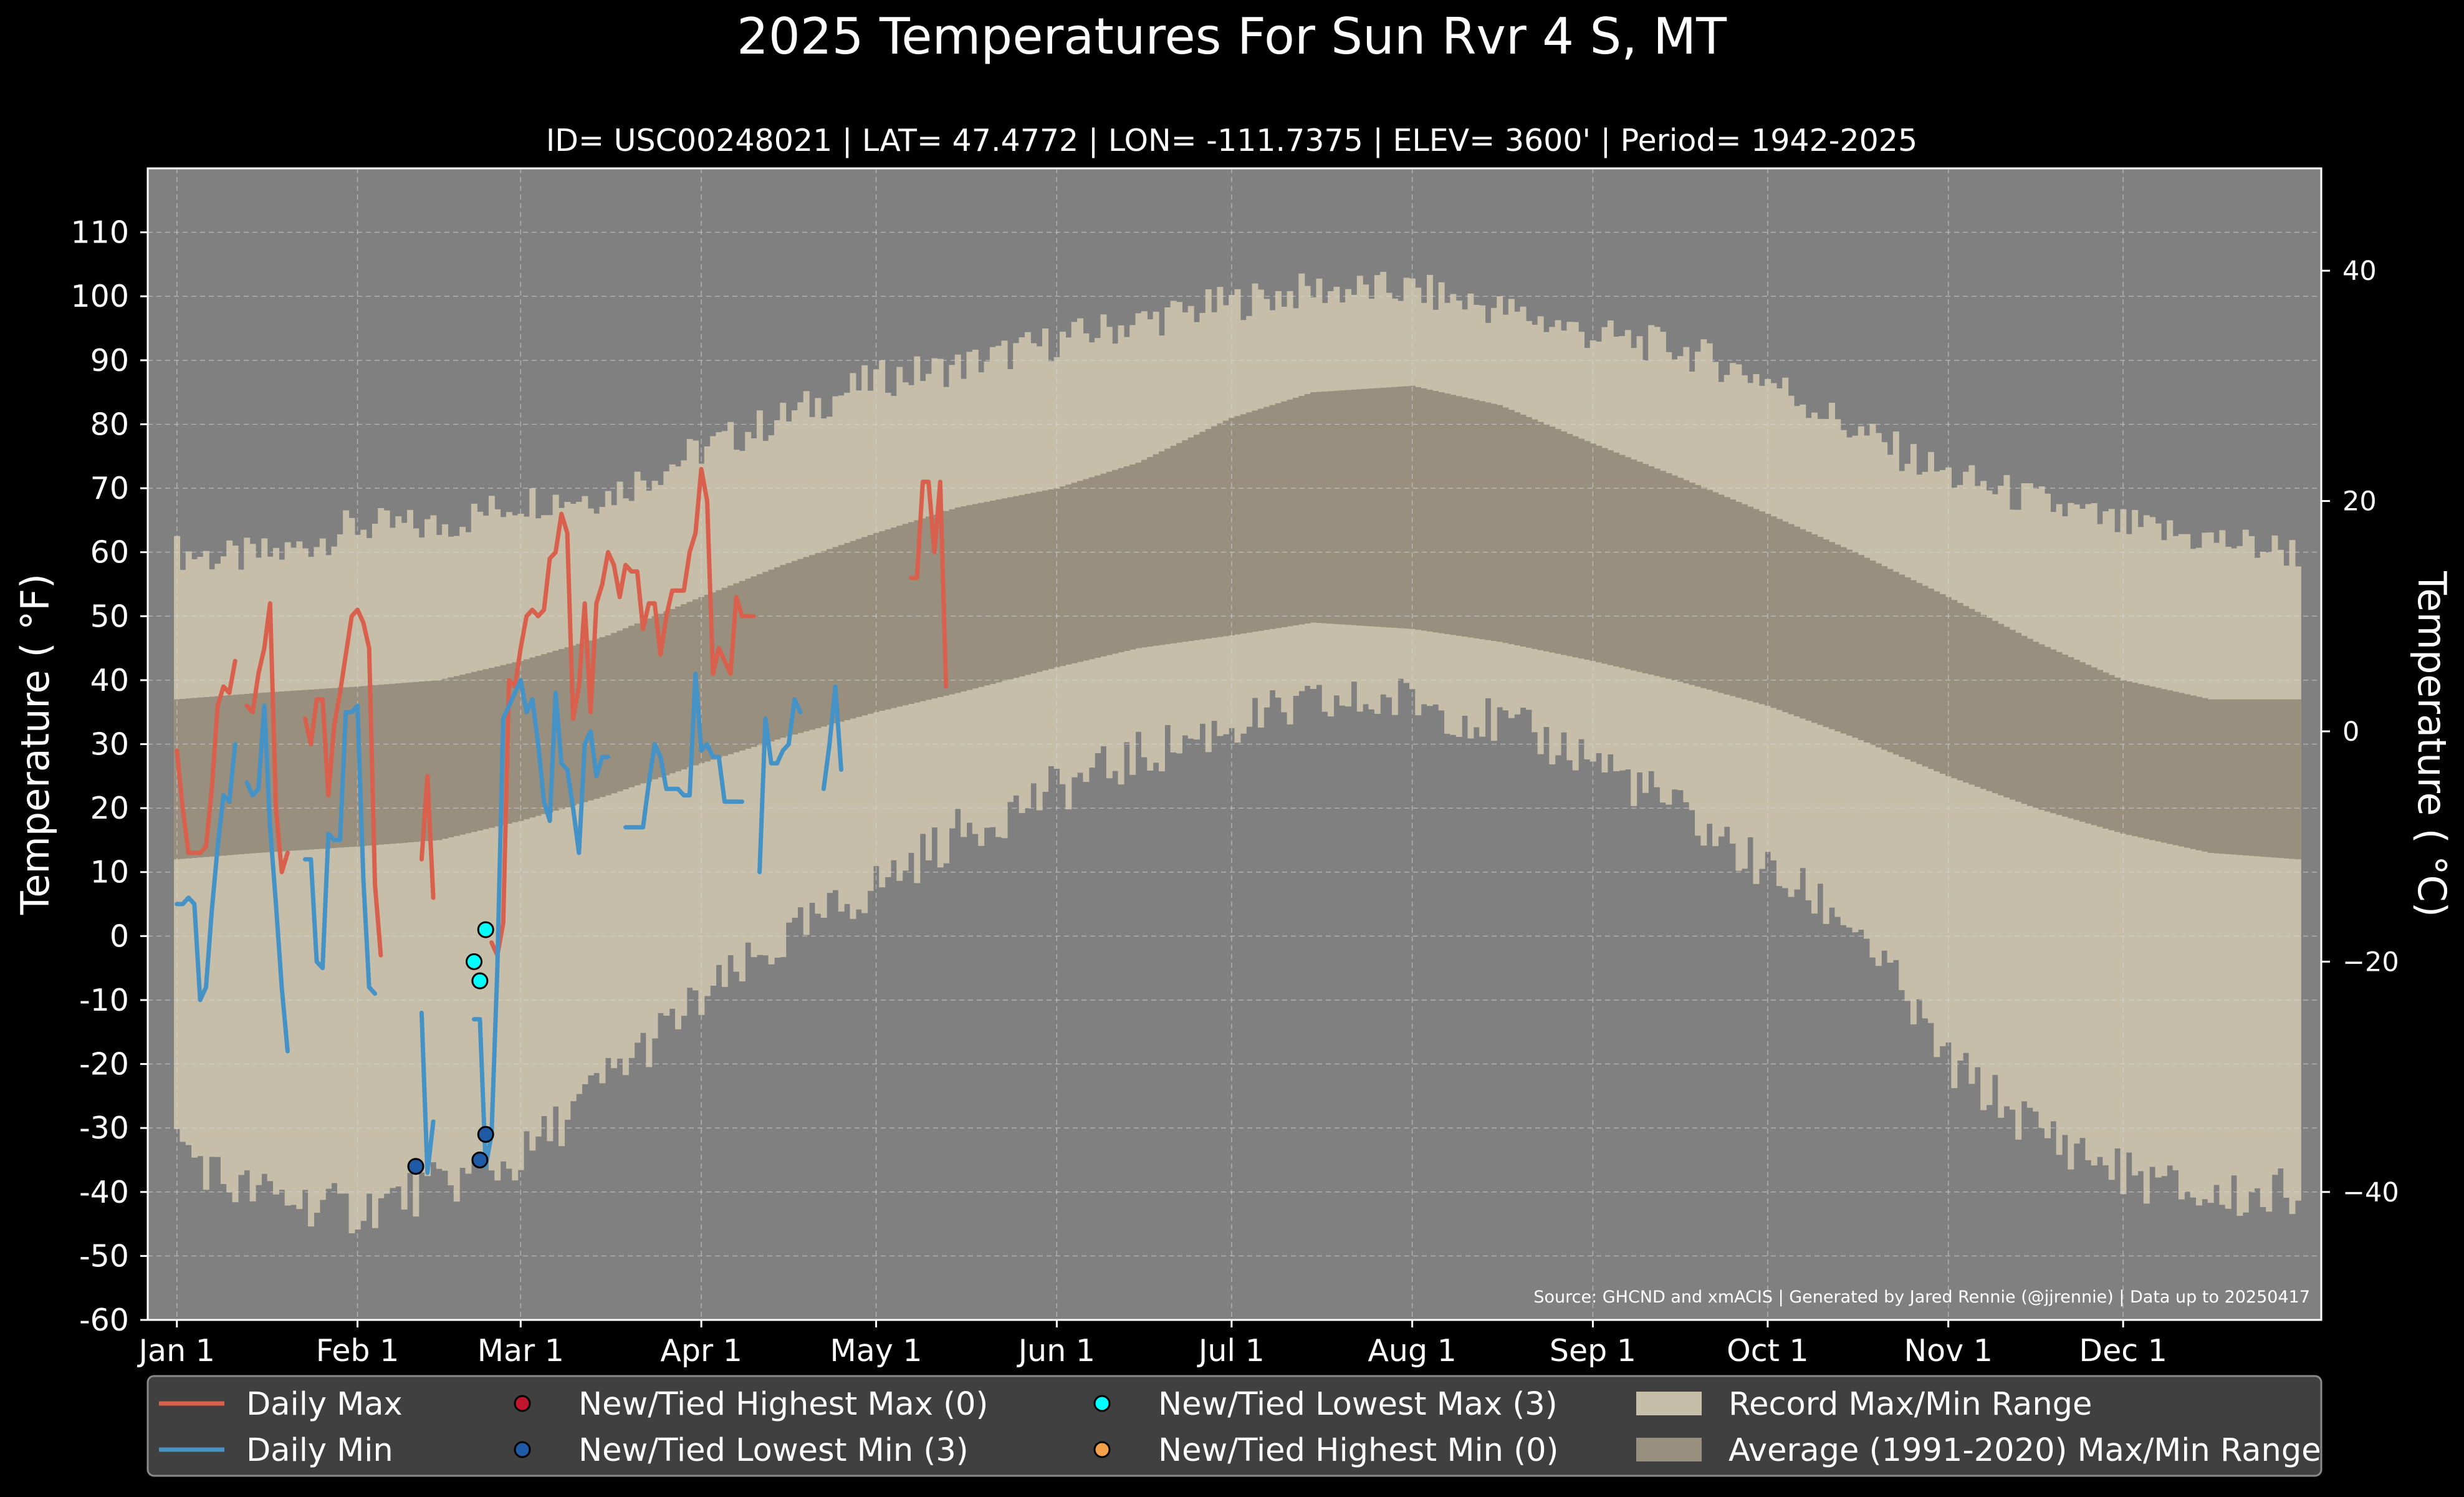  What do you see at coordinates (2123, 1351) in the screenshot?
I see `x-tick-label: Dec 1` at bounding box center [2123, 1351].